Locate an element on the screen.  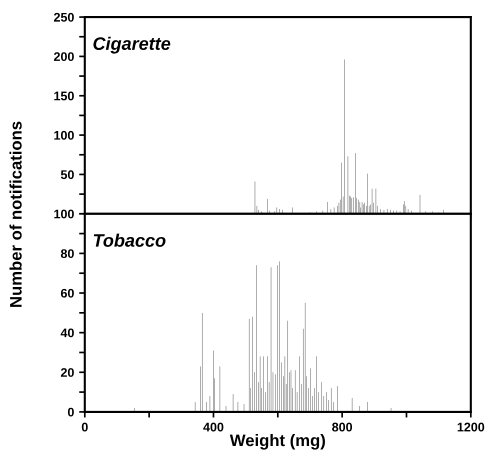
y-tick-label: 250 is located at coordinates (64, 17).